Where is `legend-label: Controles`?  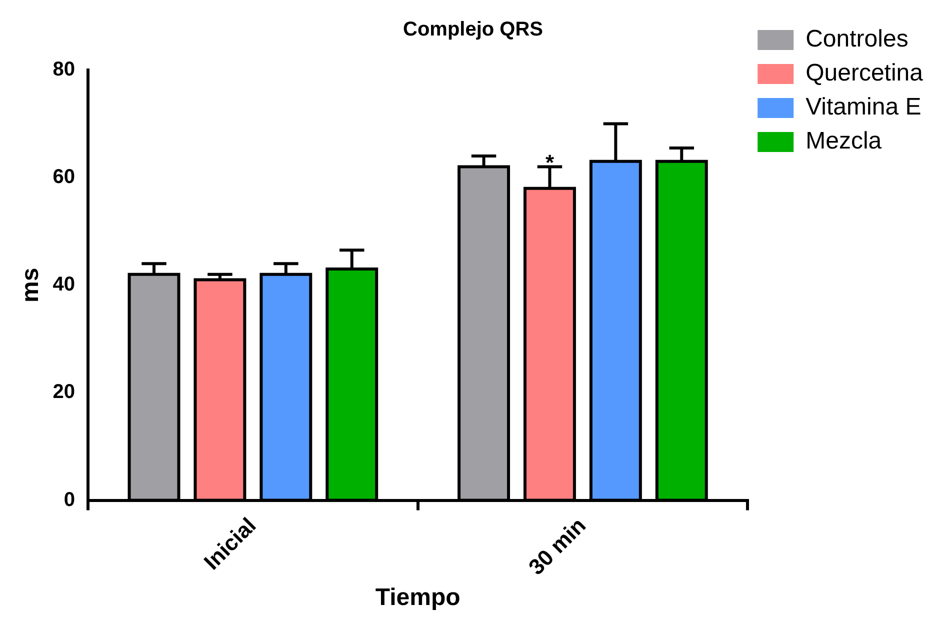 legend-label: Controles is located at coordinates (857, 39).